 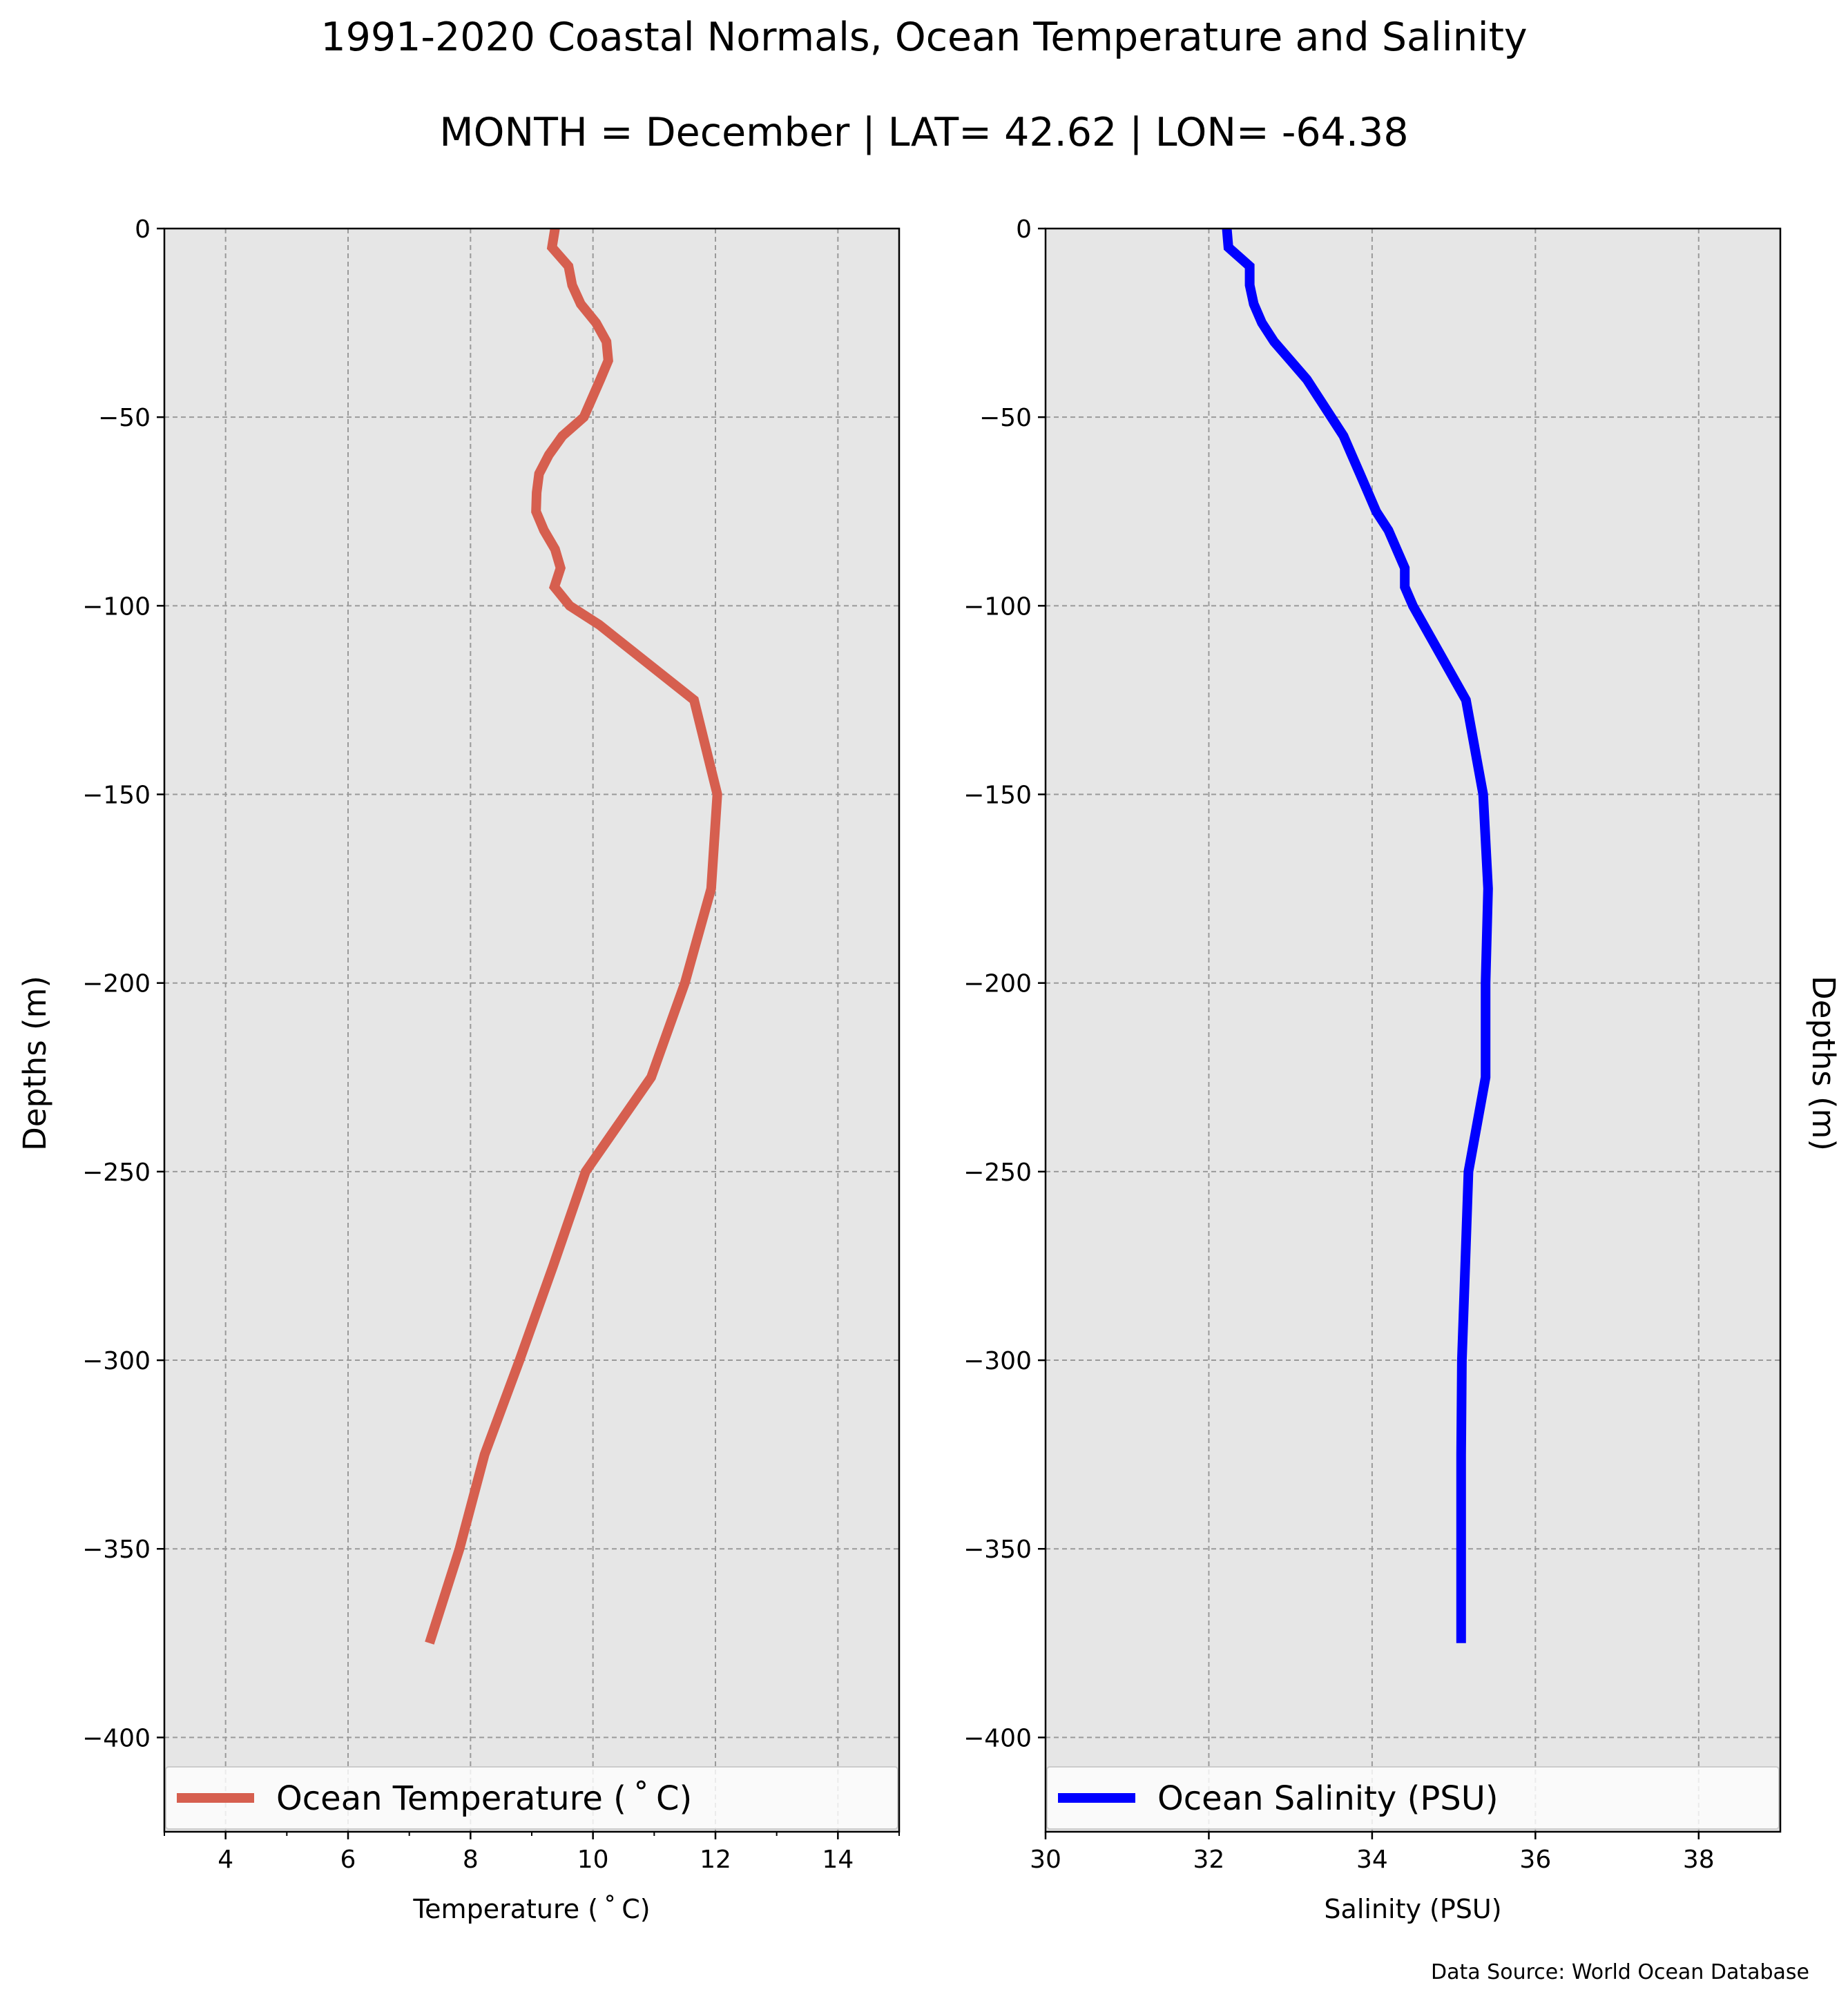 I want to click on depth-label-left: Depths (m), so click(x=35, y=1063).